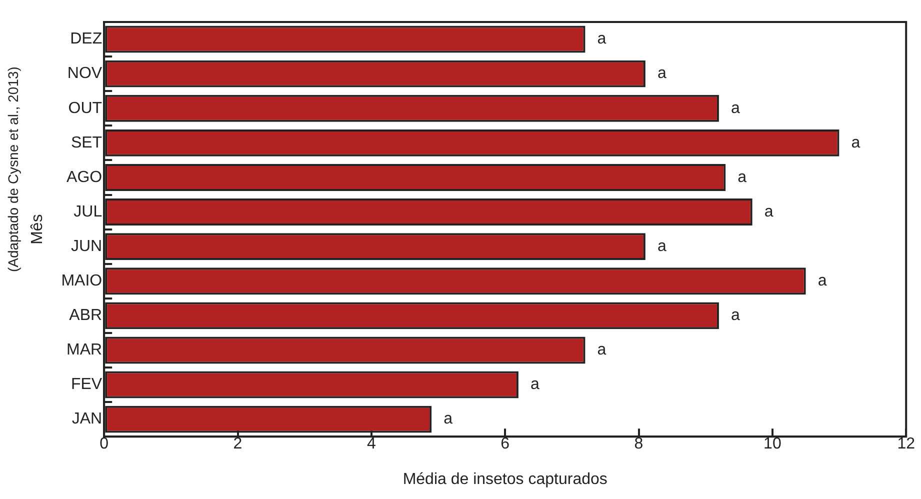  What do you see at coordinates (84, 177) in the screenshot?
I see `y-tick-label: AGO` at bounding box center [84, 177].